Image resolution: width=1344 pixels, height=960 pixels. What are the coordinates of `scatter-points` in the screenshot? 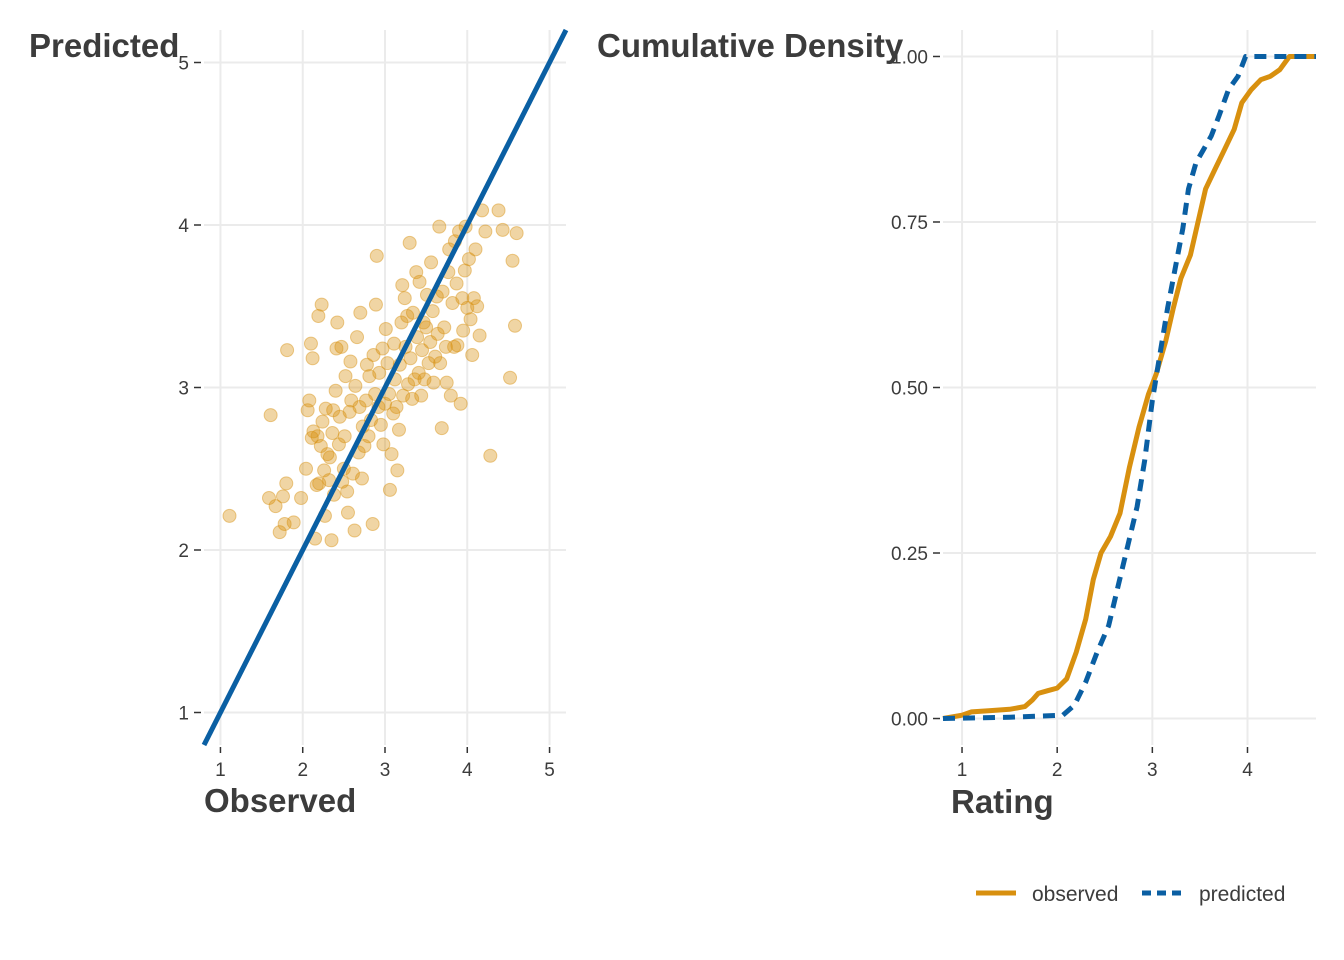 It's located at (373, 375).